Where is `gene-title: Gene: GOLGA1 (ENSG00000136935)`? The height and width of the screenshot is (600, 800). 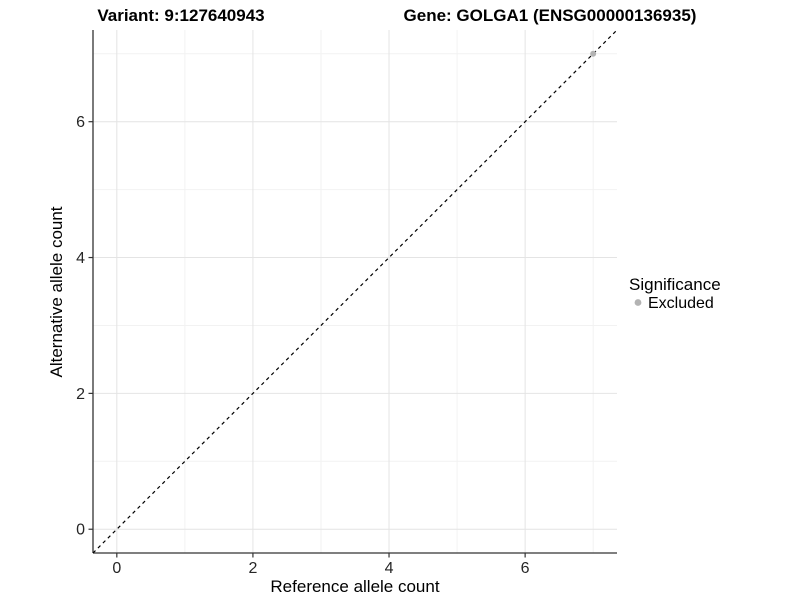 gene-title: Gene: GOLGA1 (ENSG00000136935) is located at coordinates (550, 15).